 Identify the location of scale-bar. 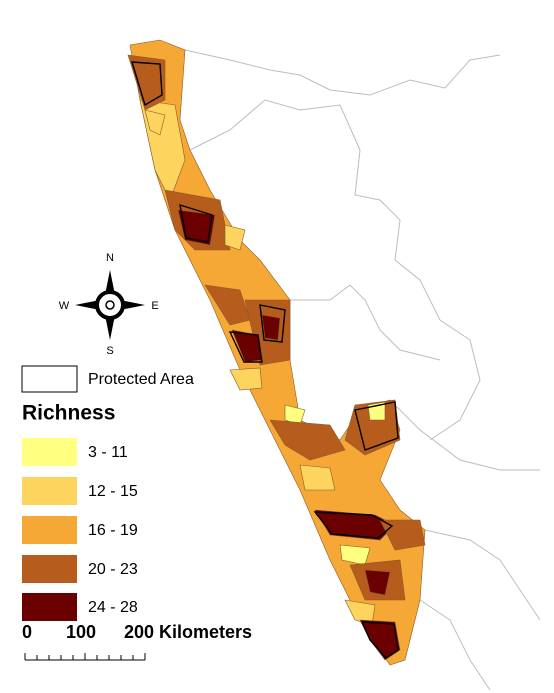
(85, 657).